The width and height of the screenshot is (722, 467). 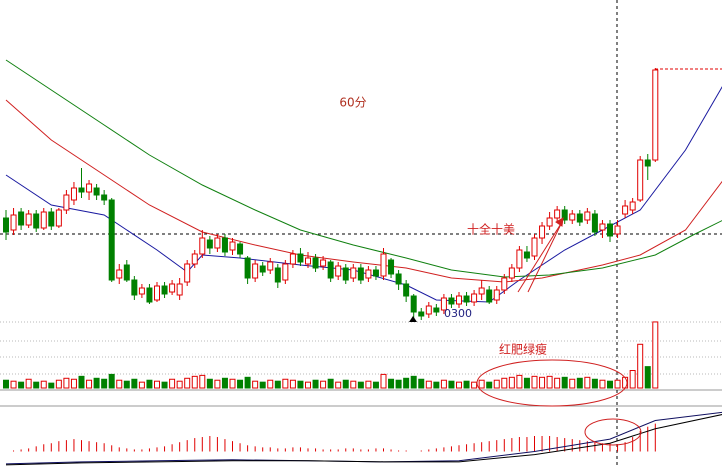 I want to click on annotation-shapes, so click(x=559, y=331).